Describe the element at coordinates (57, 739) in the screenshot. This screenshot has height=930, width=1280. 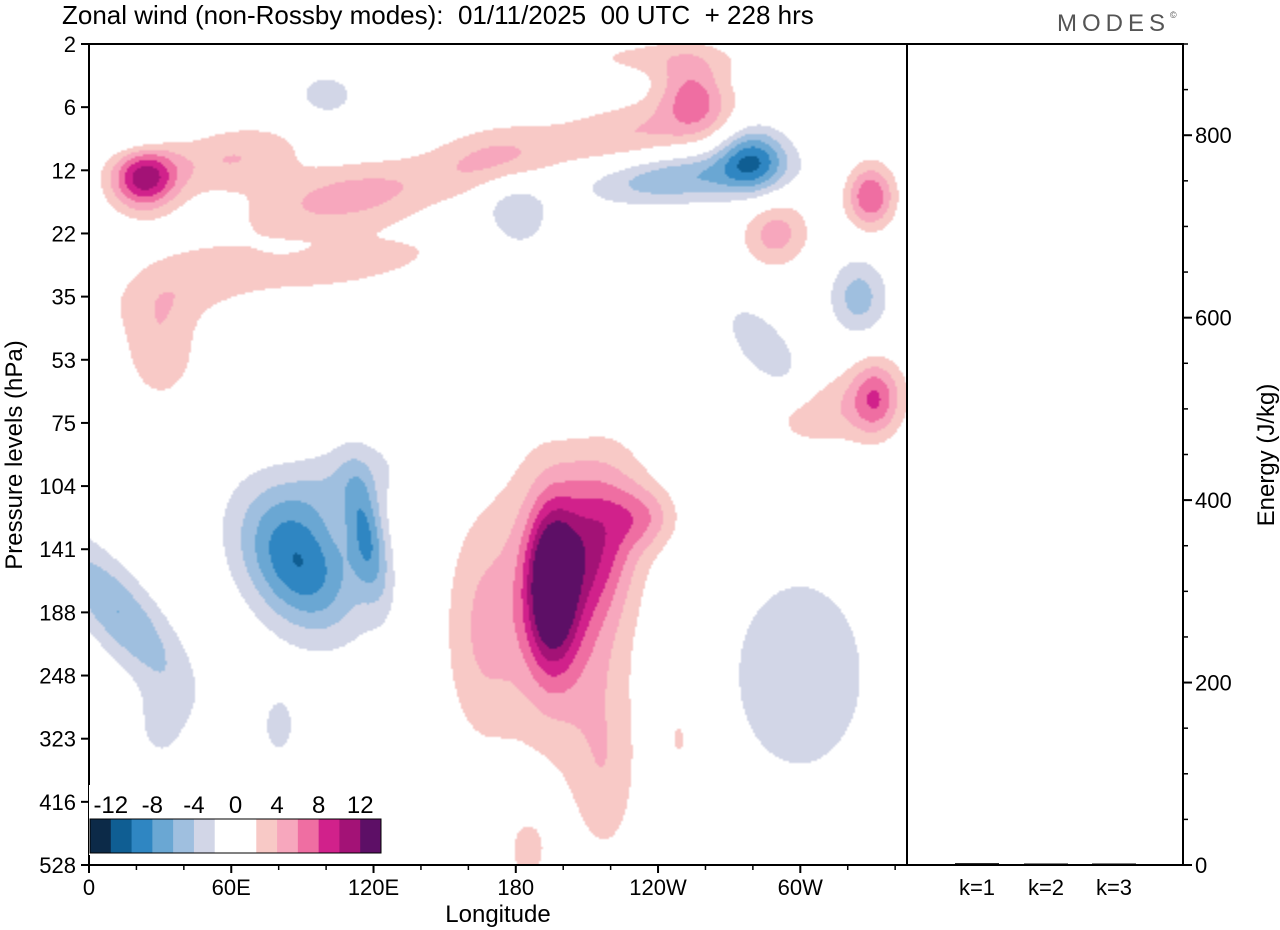
I see `y-tick-label: 323` at that location.